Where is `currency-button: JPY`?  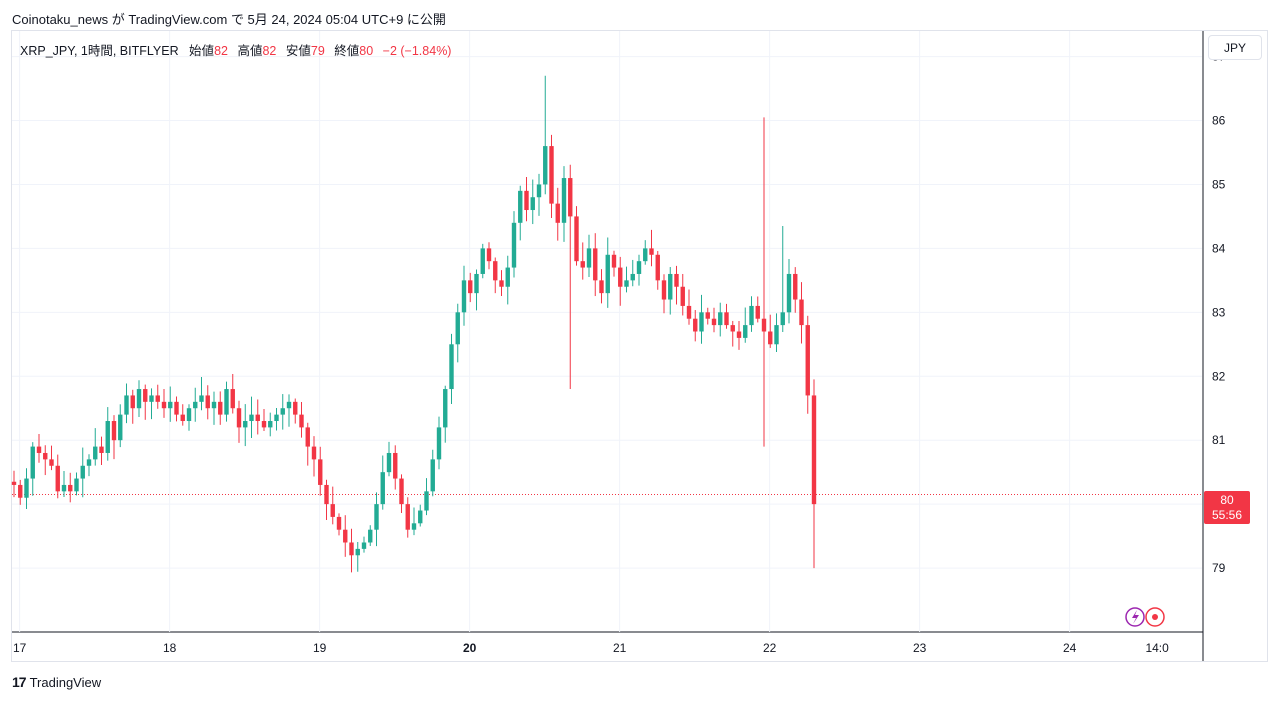 currency-button: JPY is located at coordinates (1235, 47).